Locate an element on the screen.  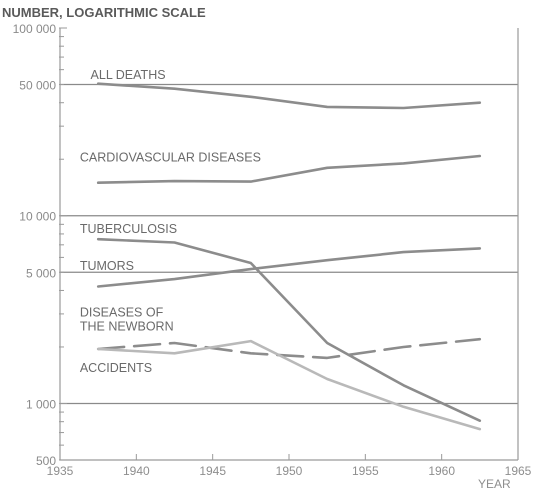
x-tick-label: 1940 is located at coordinates (136, 471).